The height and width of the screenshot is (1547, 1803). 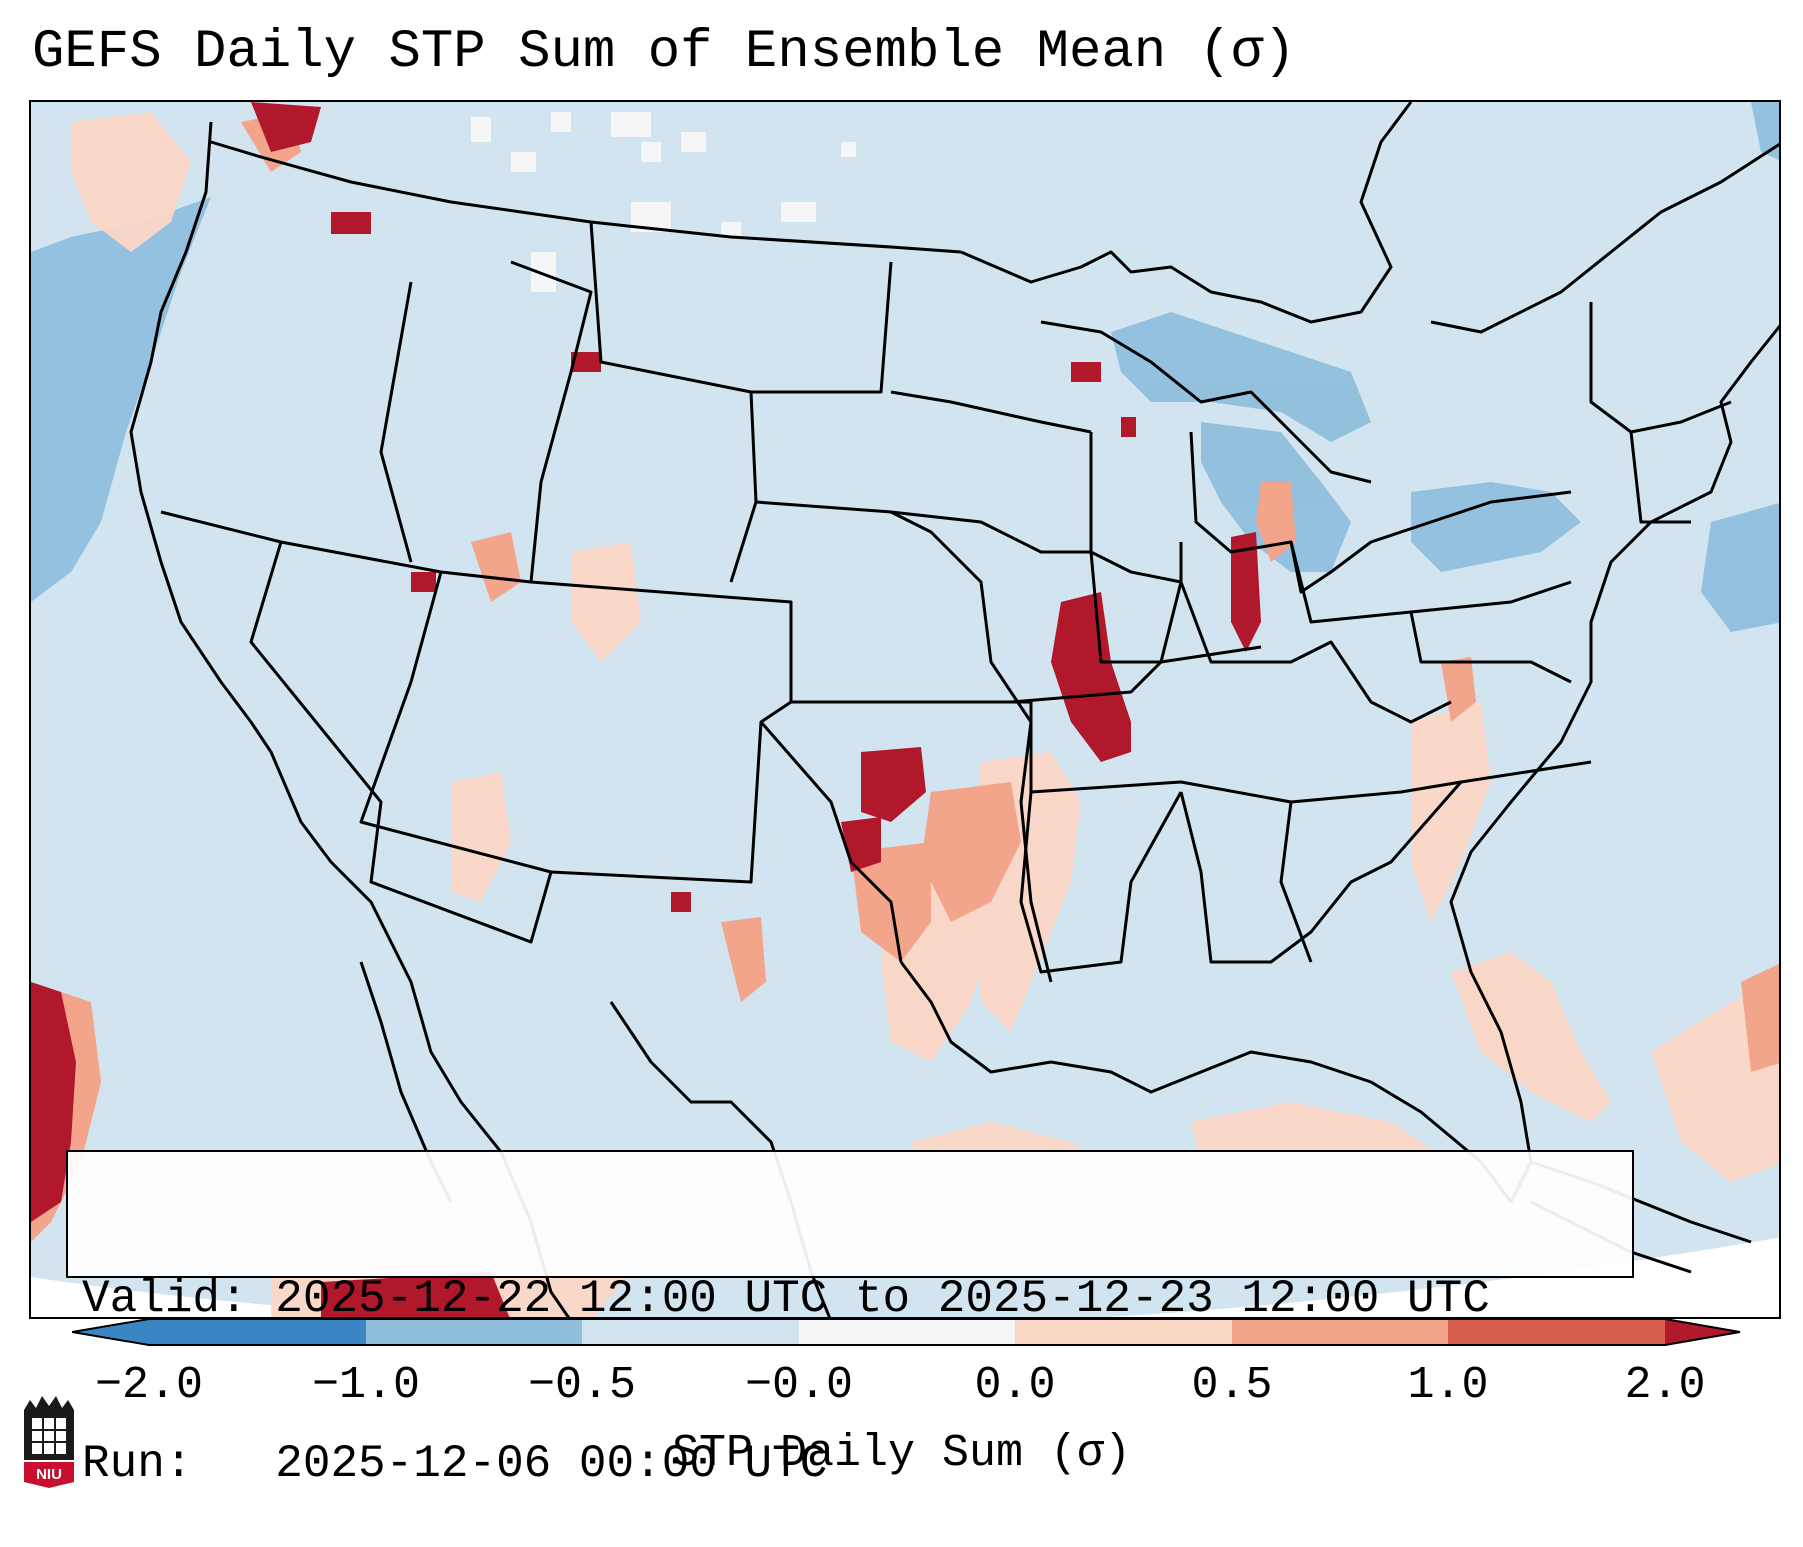 I want to click on chart-title: GEFS Daily STP Sum of Ensemble Mean (σ), so click(x=664, y=52).